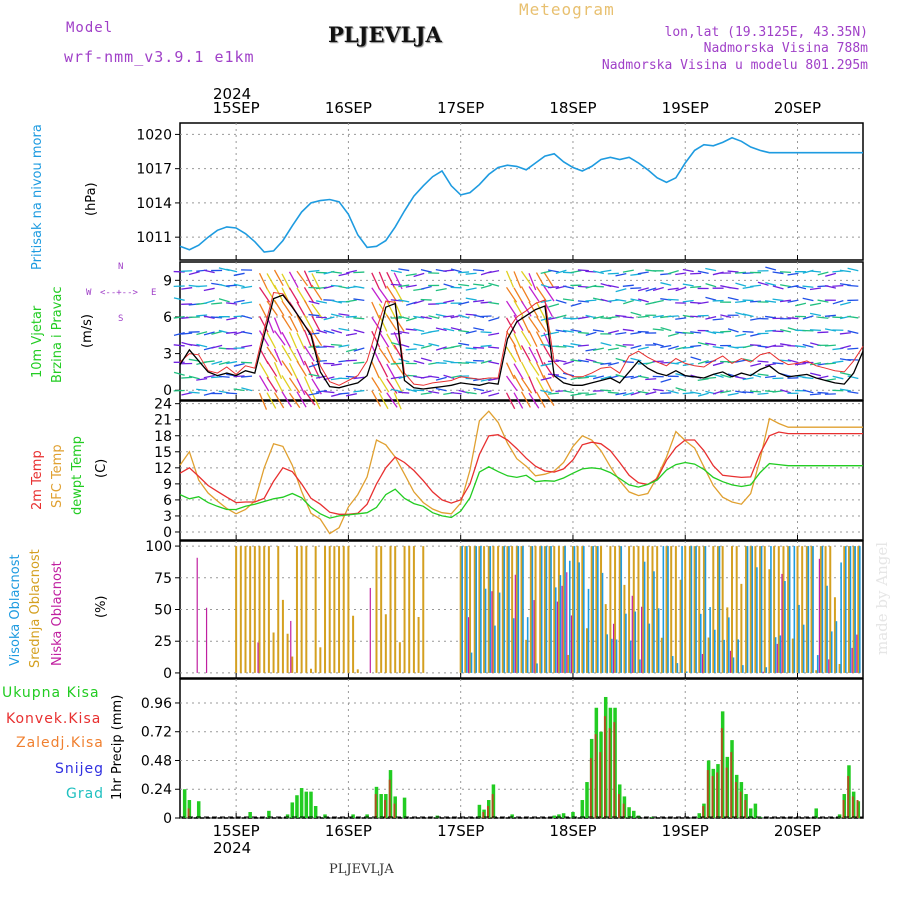 The height and width of the screenshot is (904, 900). I want to click on top-day-label: 19SEP, so click(685, 108).